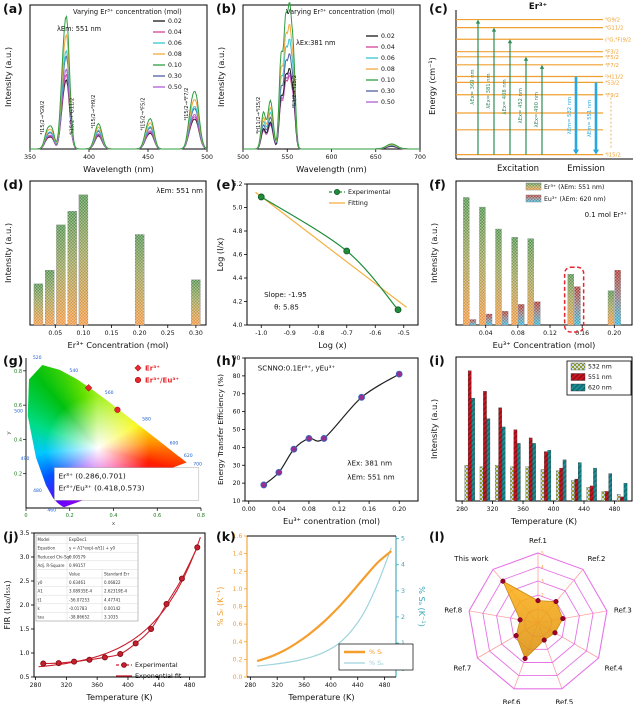  I want to click on svg-text: 0, so click(25, 516).